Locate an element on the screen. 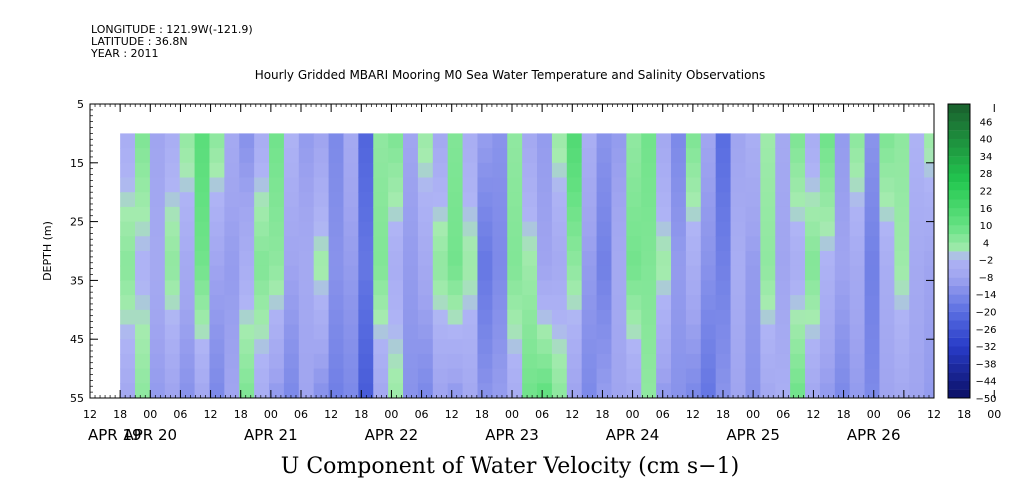 The width and height of the screenshot is (1009, 504). y-tick-label: 45 is located at coordinates (77, 339).